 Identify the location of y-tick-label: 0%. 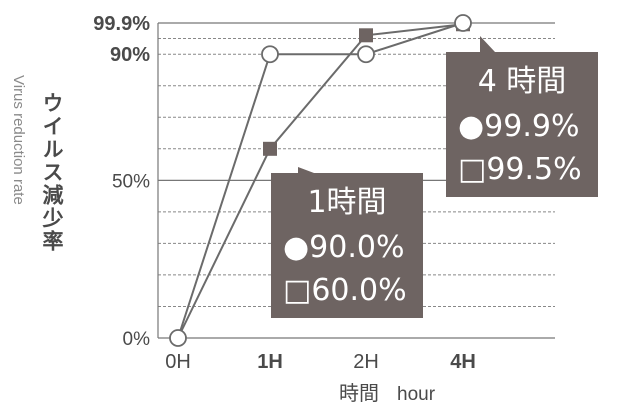
(137, 339).